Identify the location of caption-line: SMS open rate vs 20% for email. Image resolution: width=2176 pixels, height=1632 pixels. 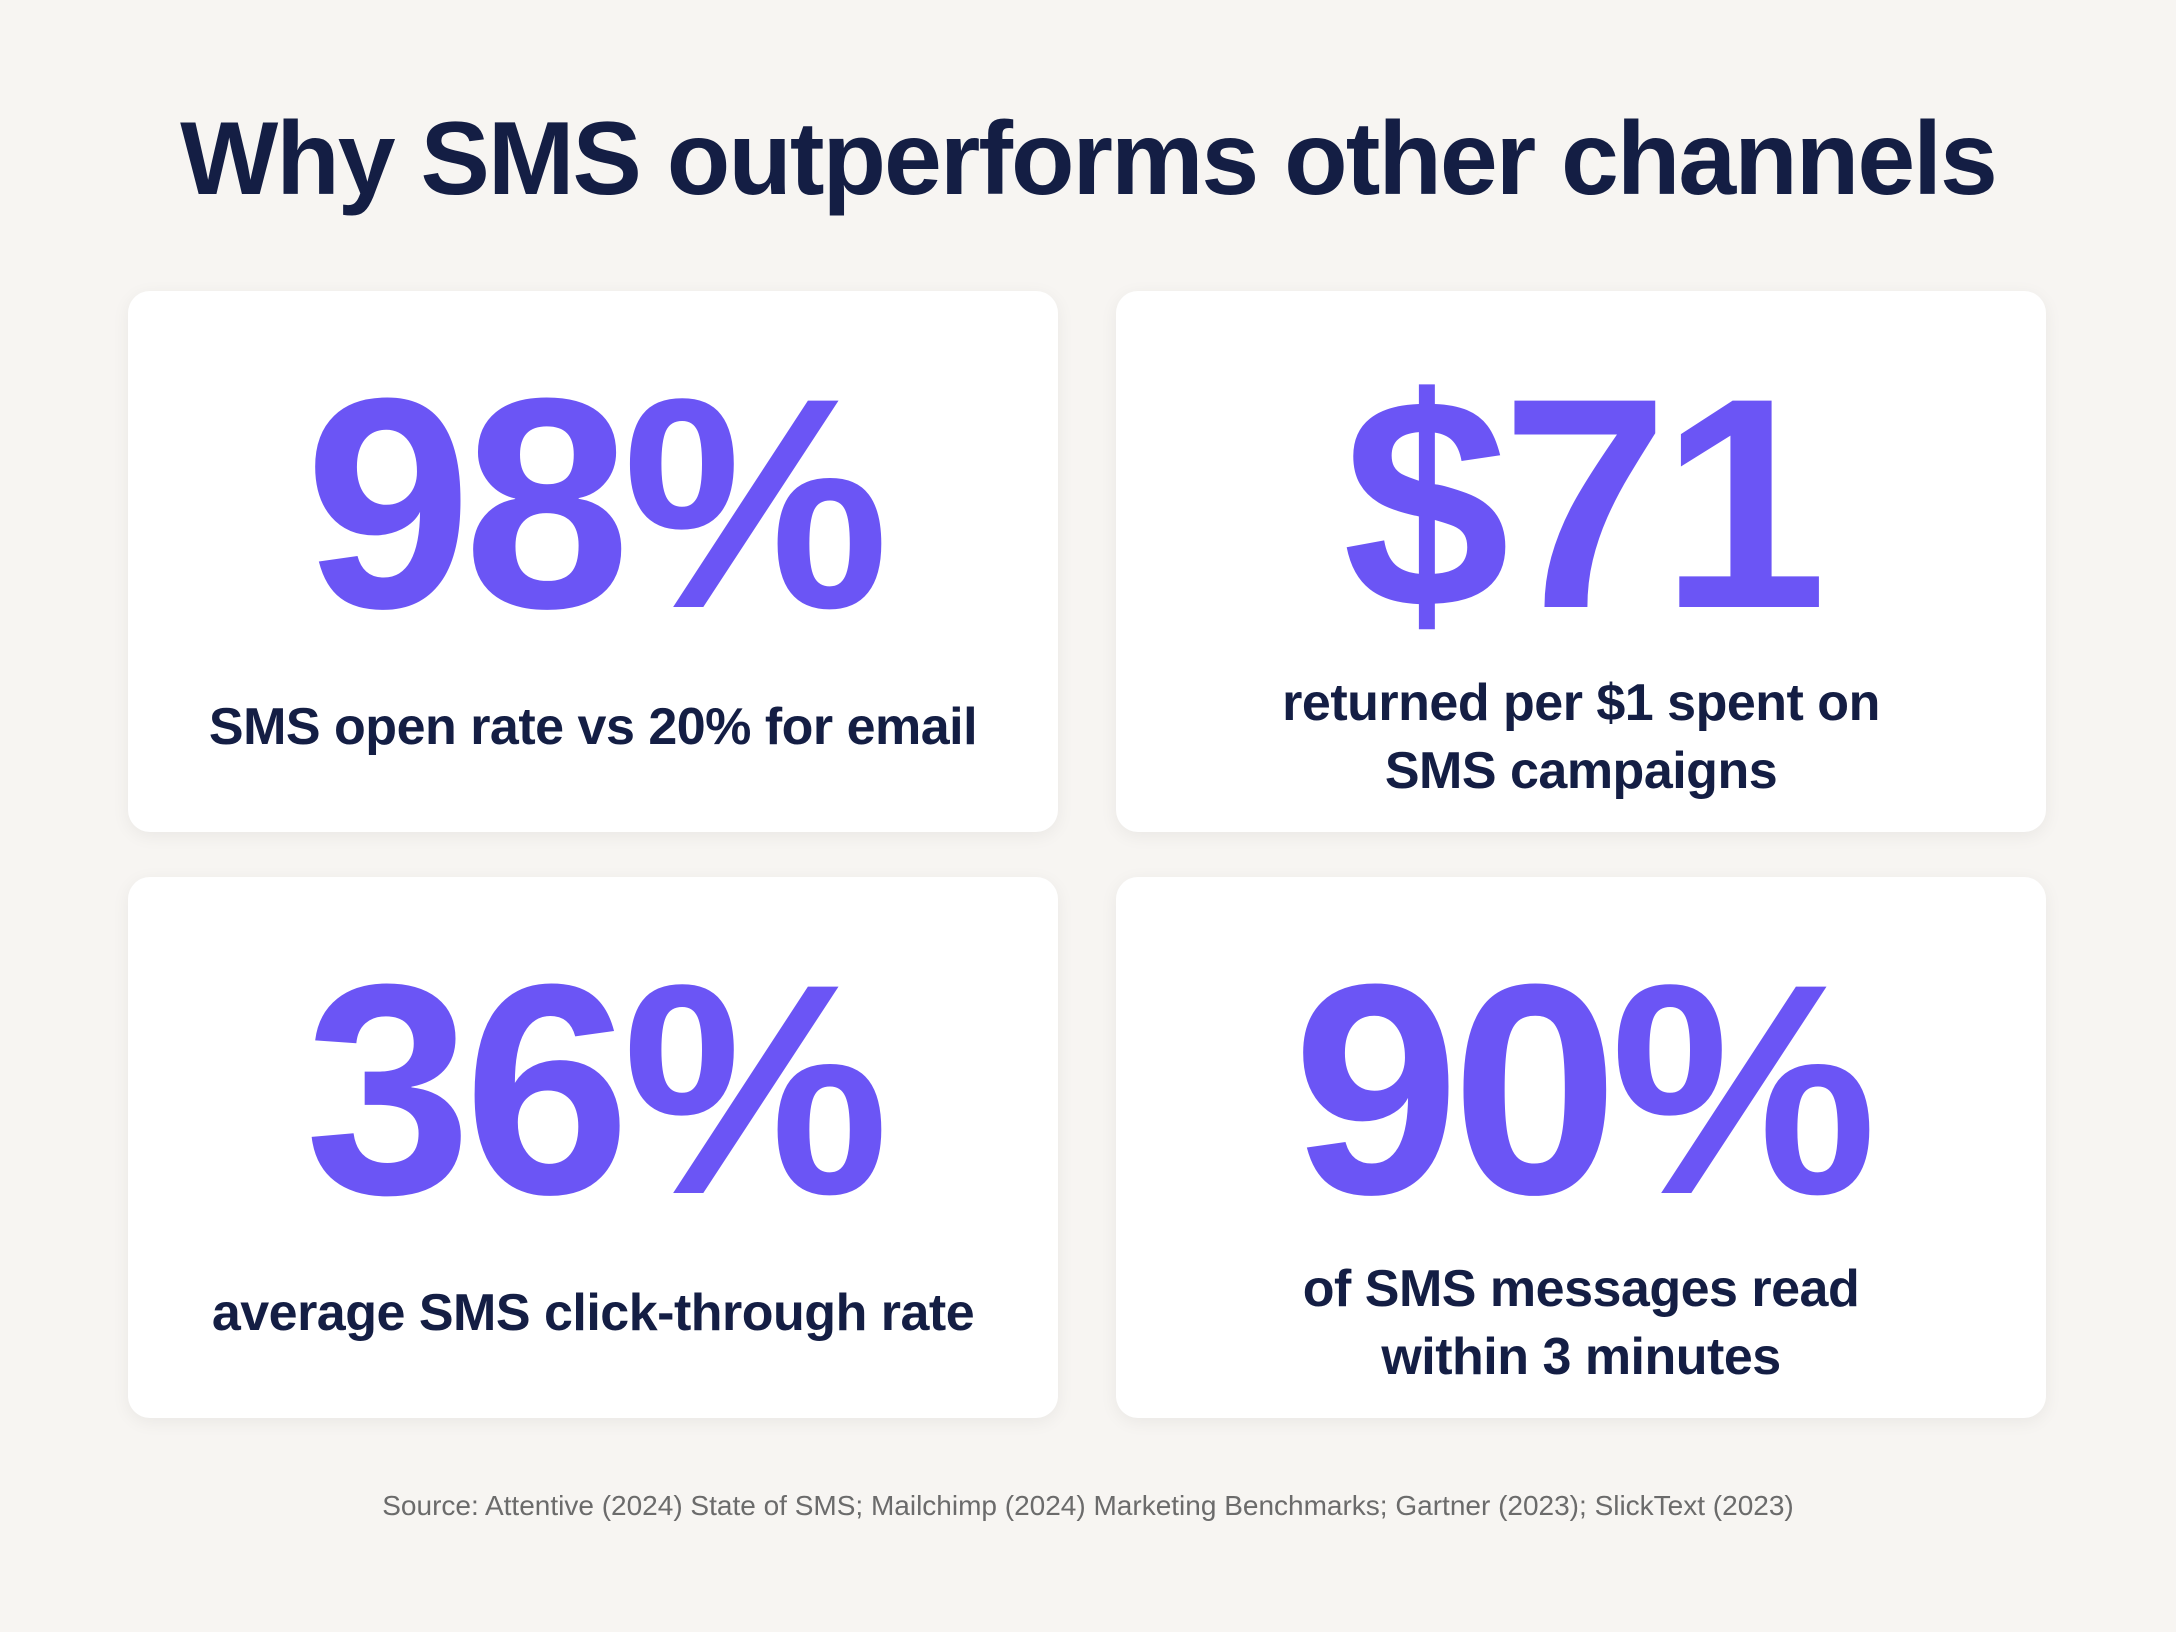
(593, 727).